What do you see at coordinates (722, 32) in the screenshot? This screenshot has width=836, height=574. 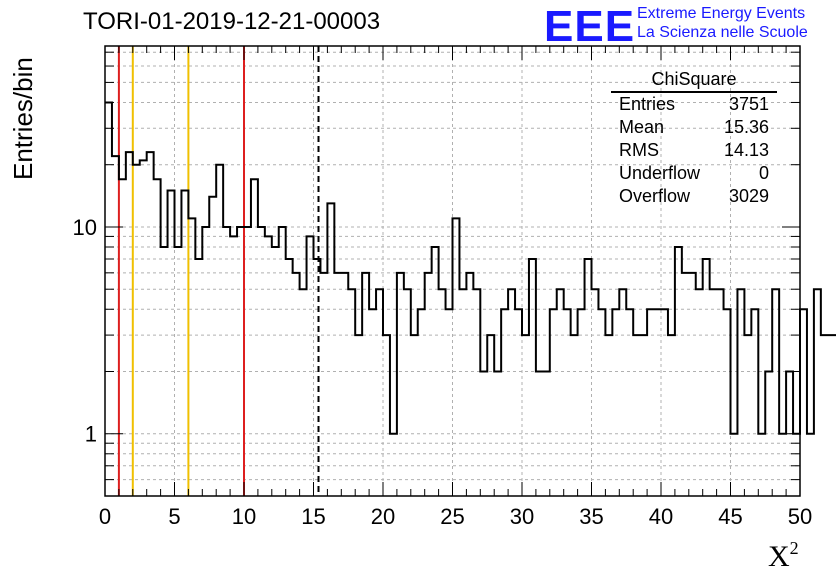 I see `logo-line-2: La Scienza nelle Scuole` at bounding box center [722, 32].